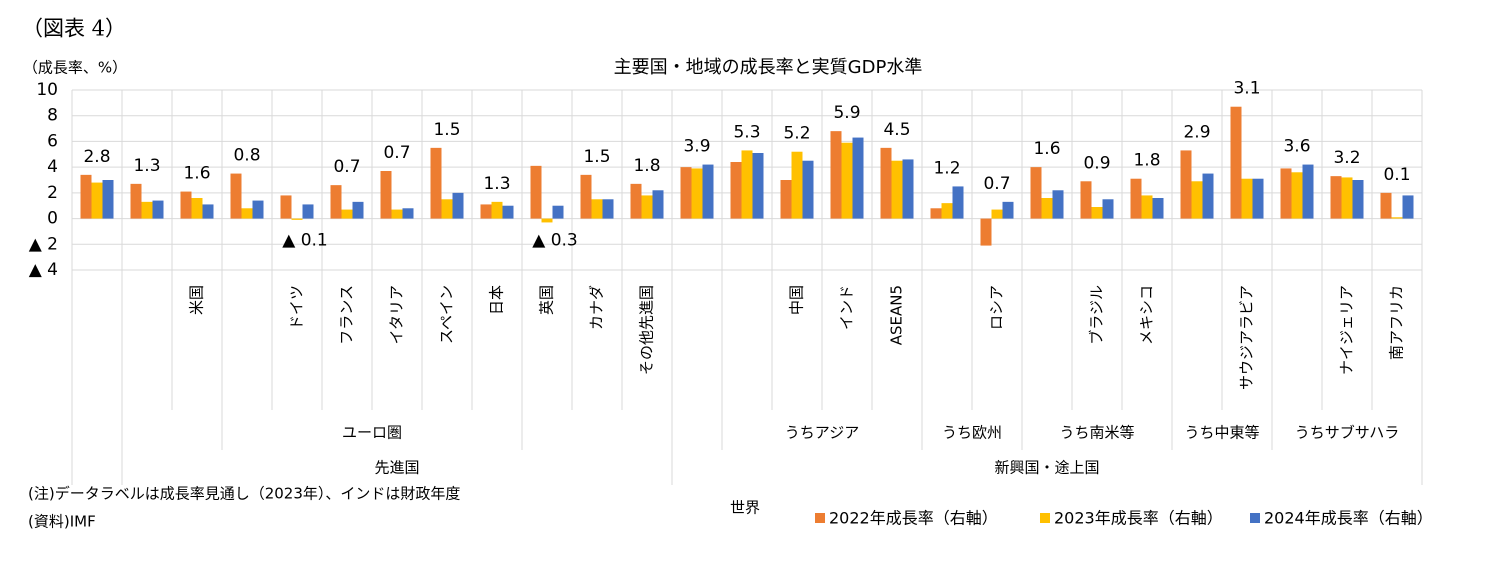 The height and width of the screenshot is (575, 1493). Describe the element at coordinates (1347, 330) in the screenshot. I see `x-tick-label: ナイジェリア` at that location.